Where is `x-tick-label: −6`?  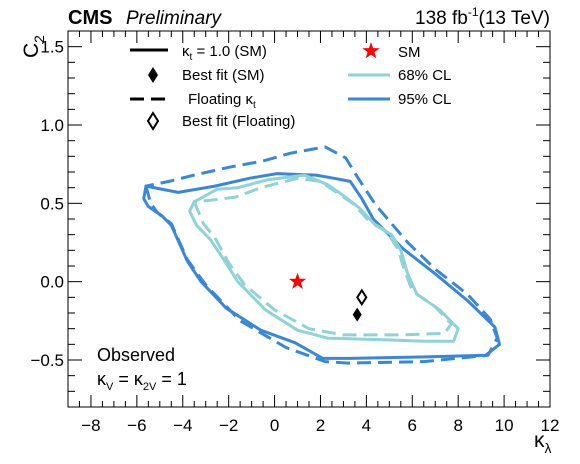
x-tick-label: −6 is located at coordinates (136, 425).